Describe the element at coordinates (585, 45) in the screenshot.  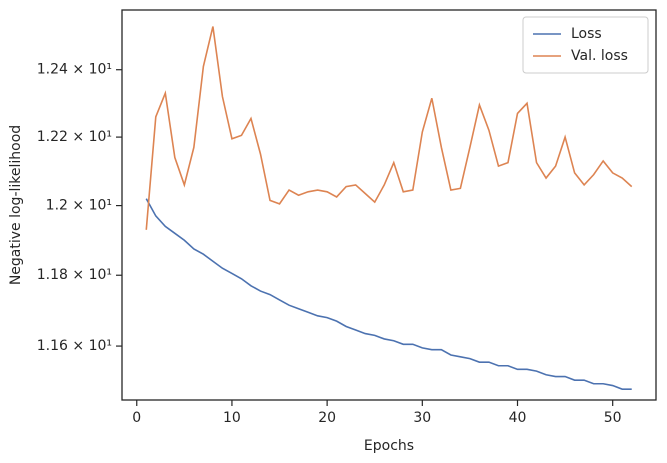
I see `legend-box` at that location.